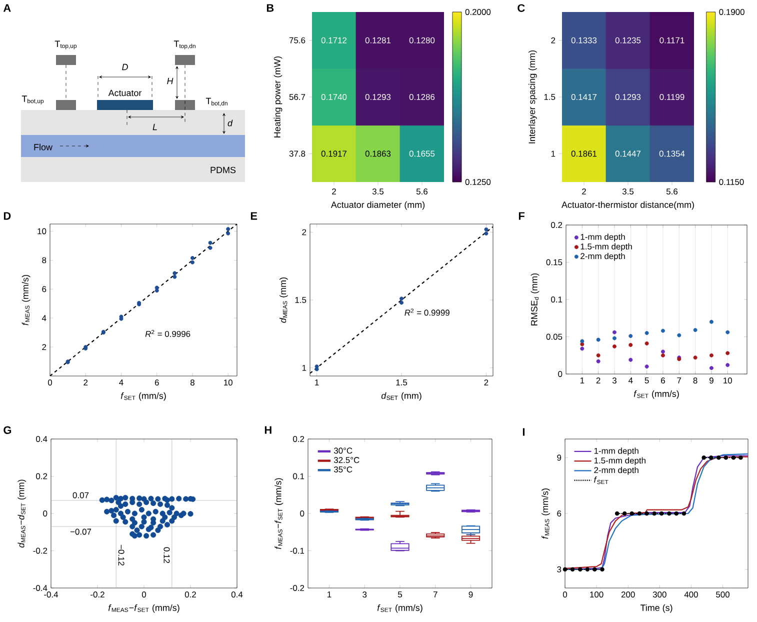 The image size is (757, 622). I want to click on x-tick-label: 5.6, so click(672, 191).